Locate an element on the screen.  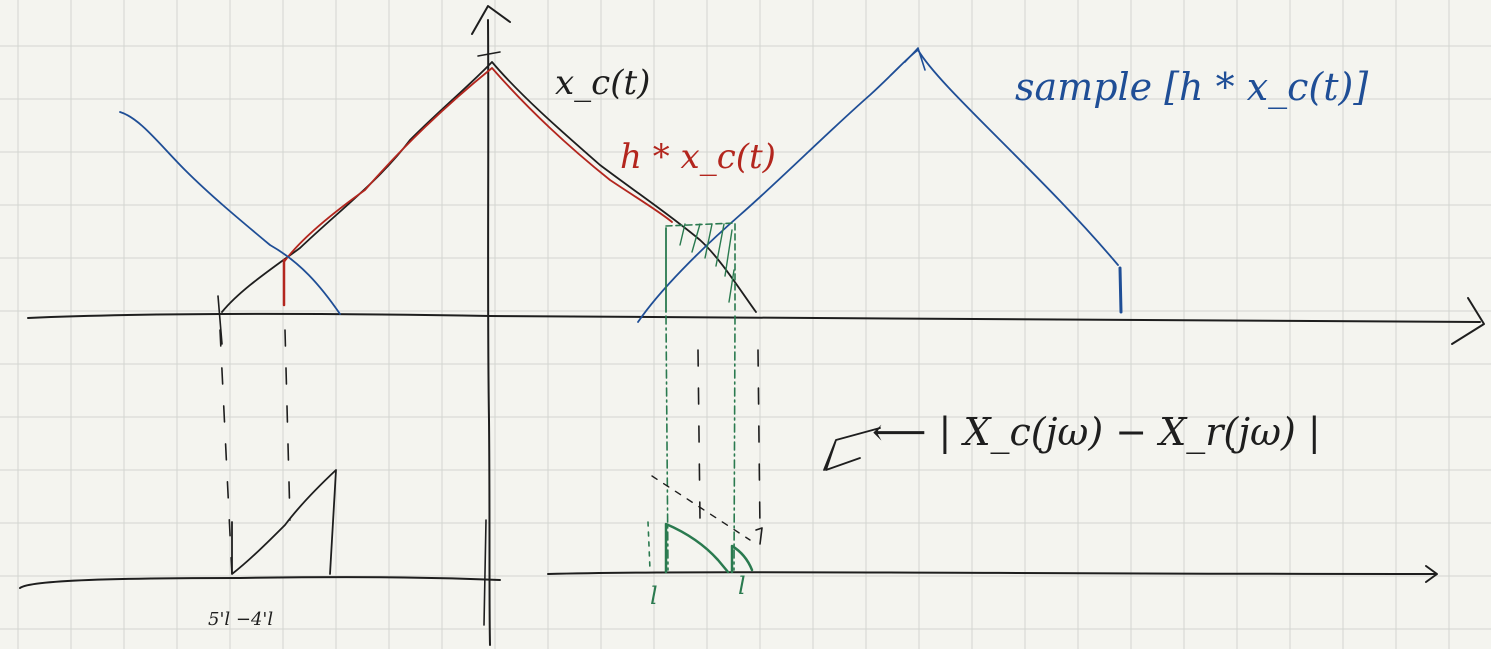
left-tick-label: 5'l −4'l is located at coordinates (240, 619).